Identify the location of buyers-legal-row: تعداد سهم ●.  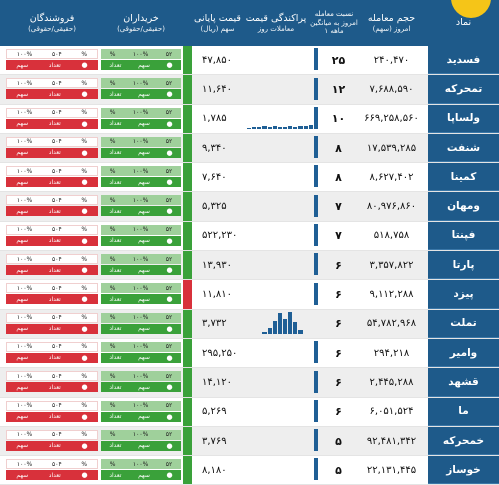
(141, 94).